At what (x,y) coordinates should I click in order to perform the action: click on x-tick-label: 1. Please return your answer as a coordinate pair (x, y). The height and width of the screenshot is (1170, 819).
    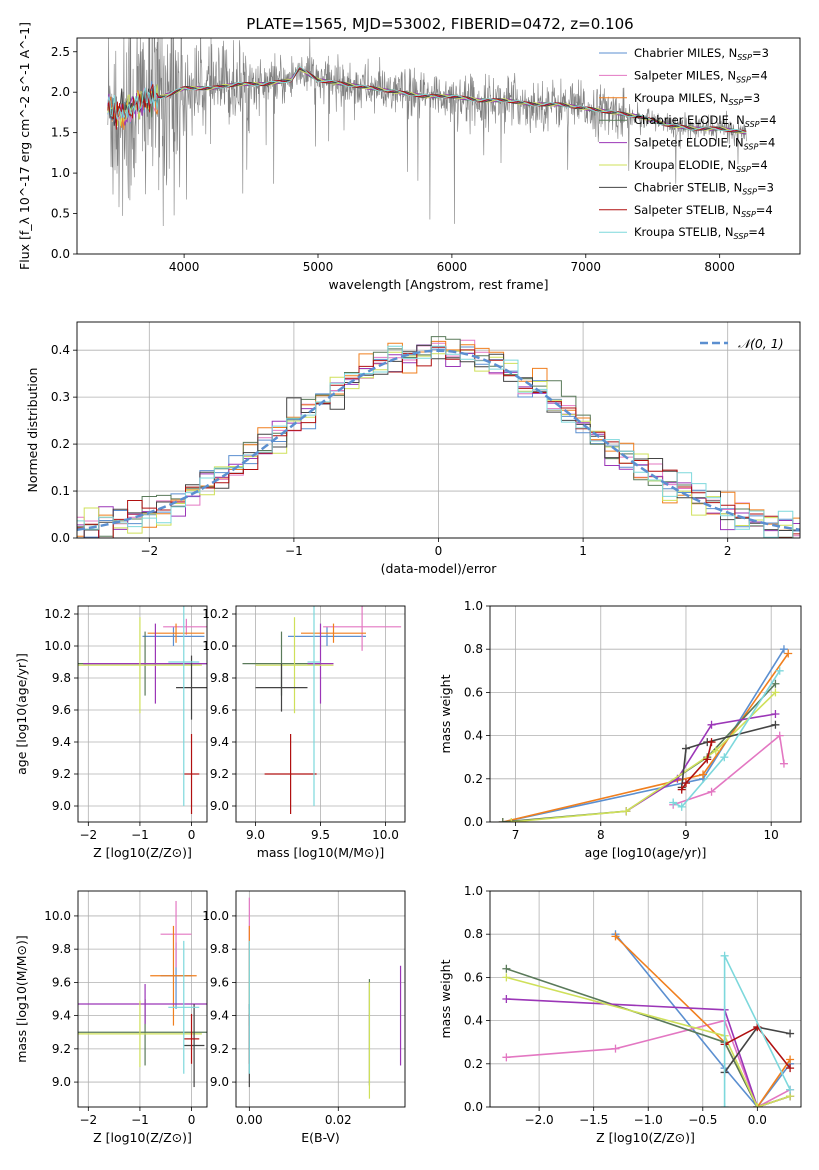
    Looking at the image, I should click on (583, 551).